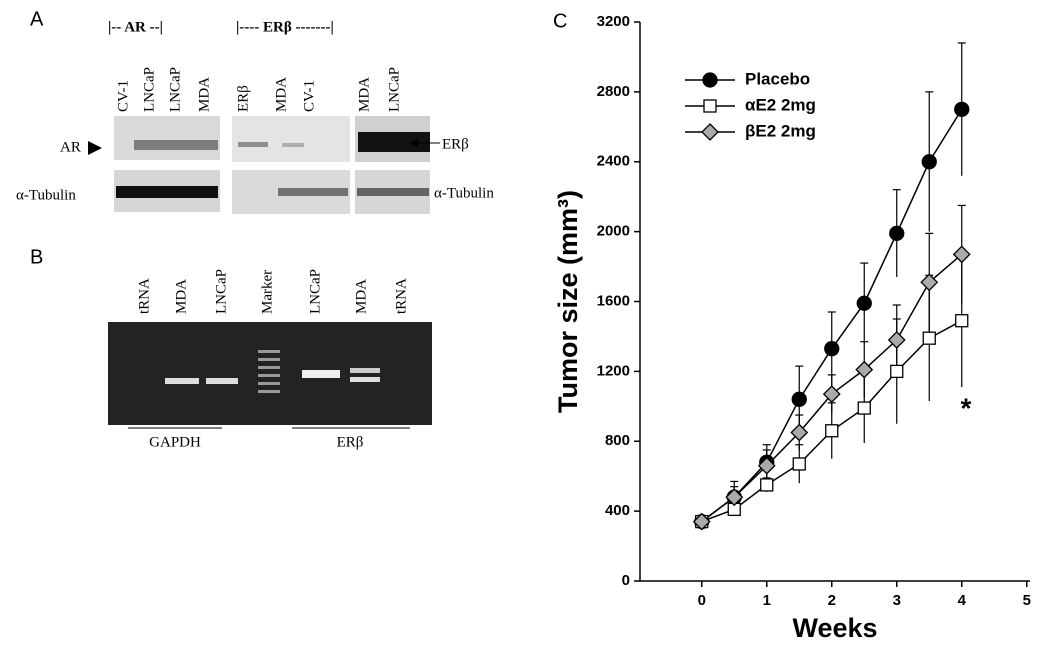 The image size is (1050, 658). I want to click on row-label: AR, so click(70, 147).